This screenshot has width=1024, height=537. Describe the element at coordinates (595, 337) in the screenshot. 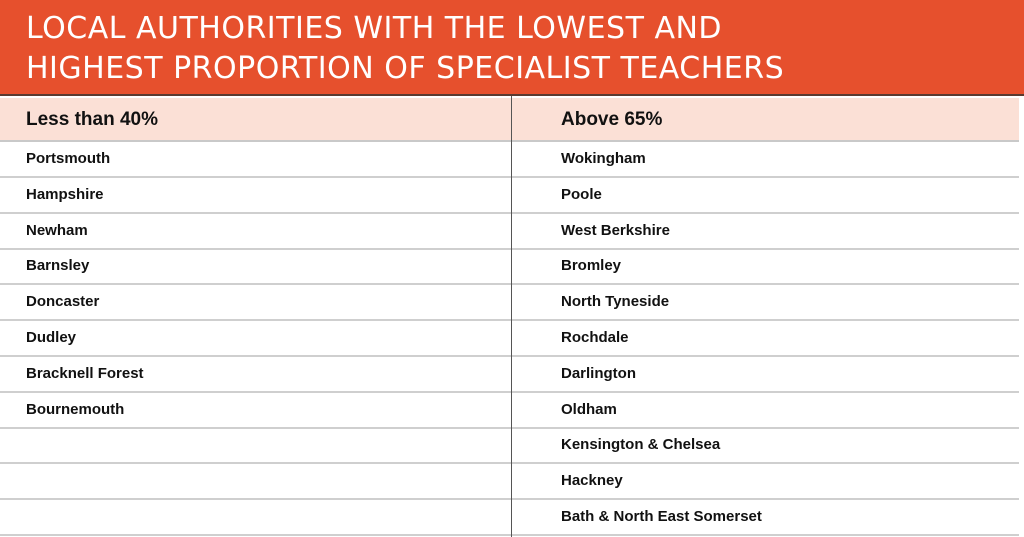

I see `authority-name: Rochdale` at that location.